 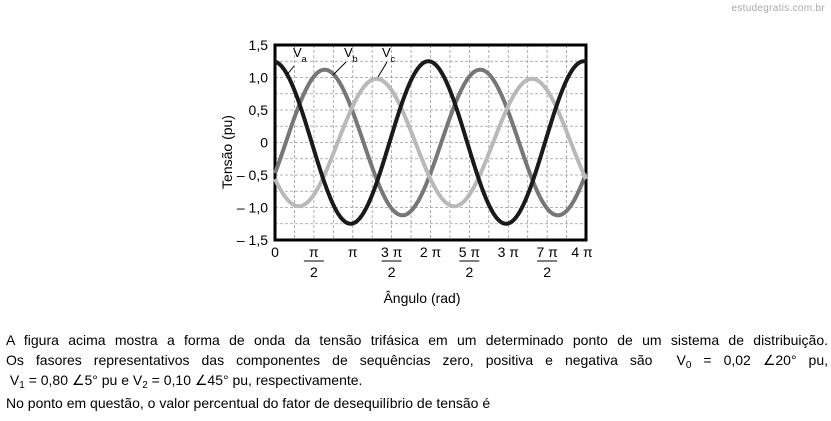 I want to click on watermark: estudegratis.com.br, so click(x=778, y=8).